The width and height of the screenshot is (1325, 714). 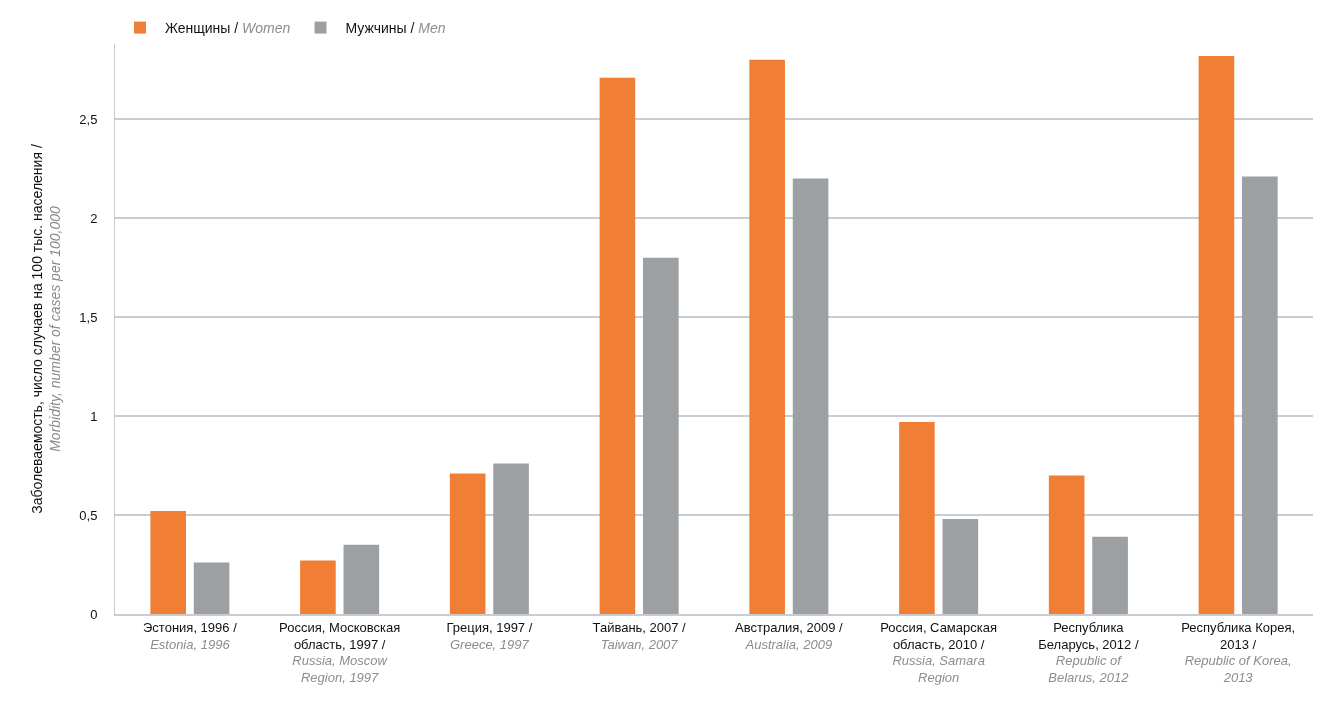 I want to click on x-tick-label: Республика Беларусь, 2012 / Republic of Belarus, 2012, so click(x=1088, y=652).